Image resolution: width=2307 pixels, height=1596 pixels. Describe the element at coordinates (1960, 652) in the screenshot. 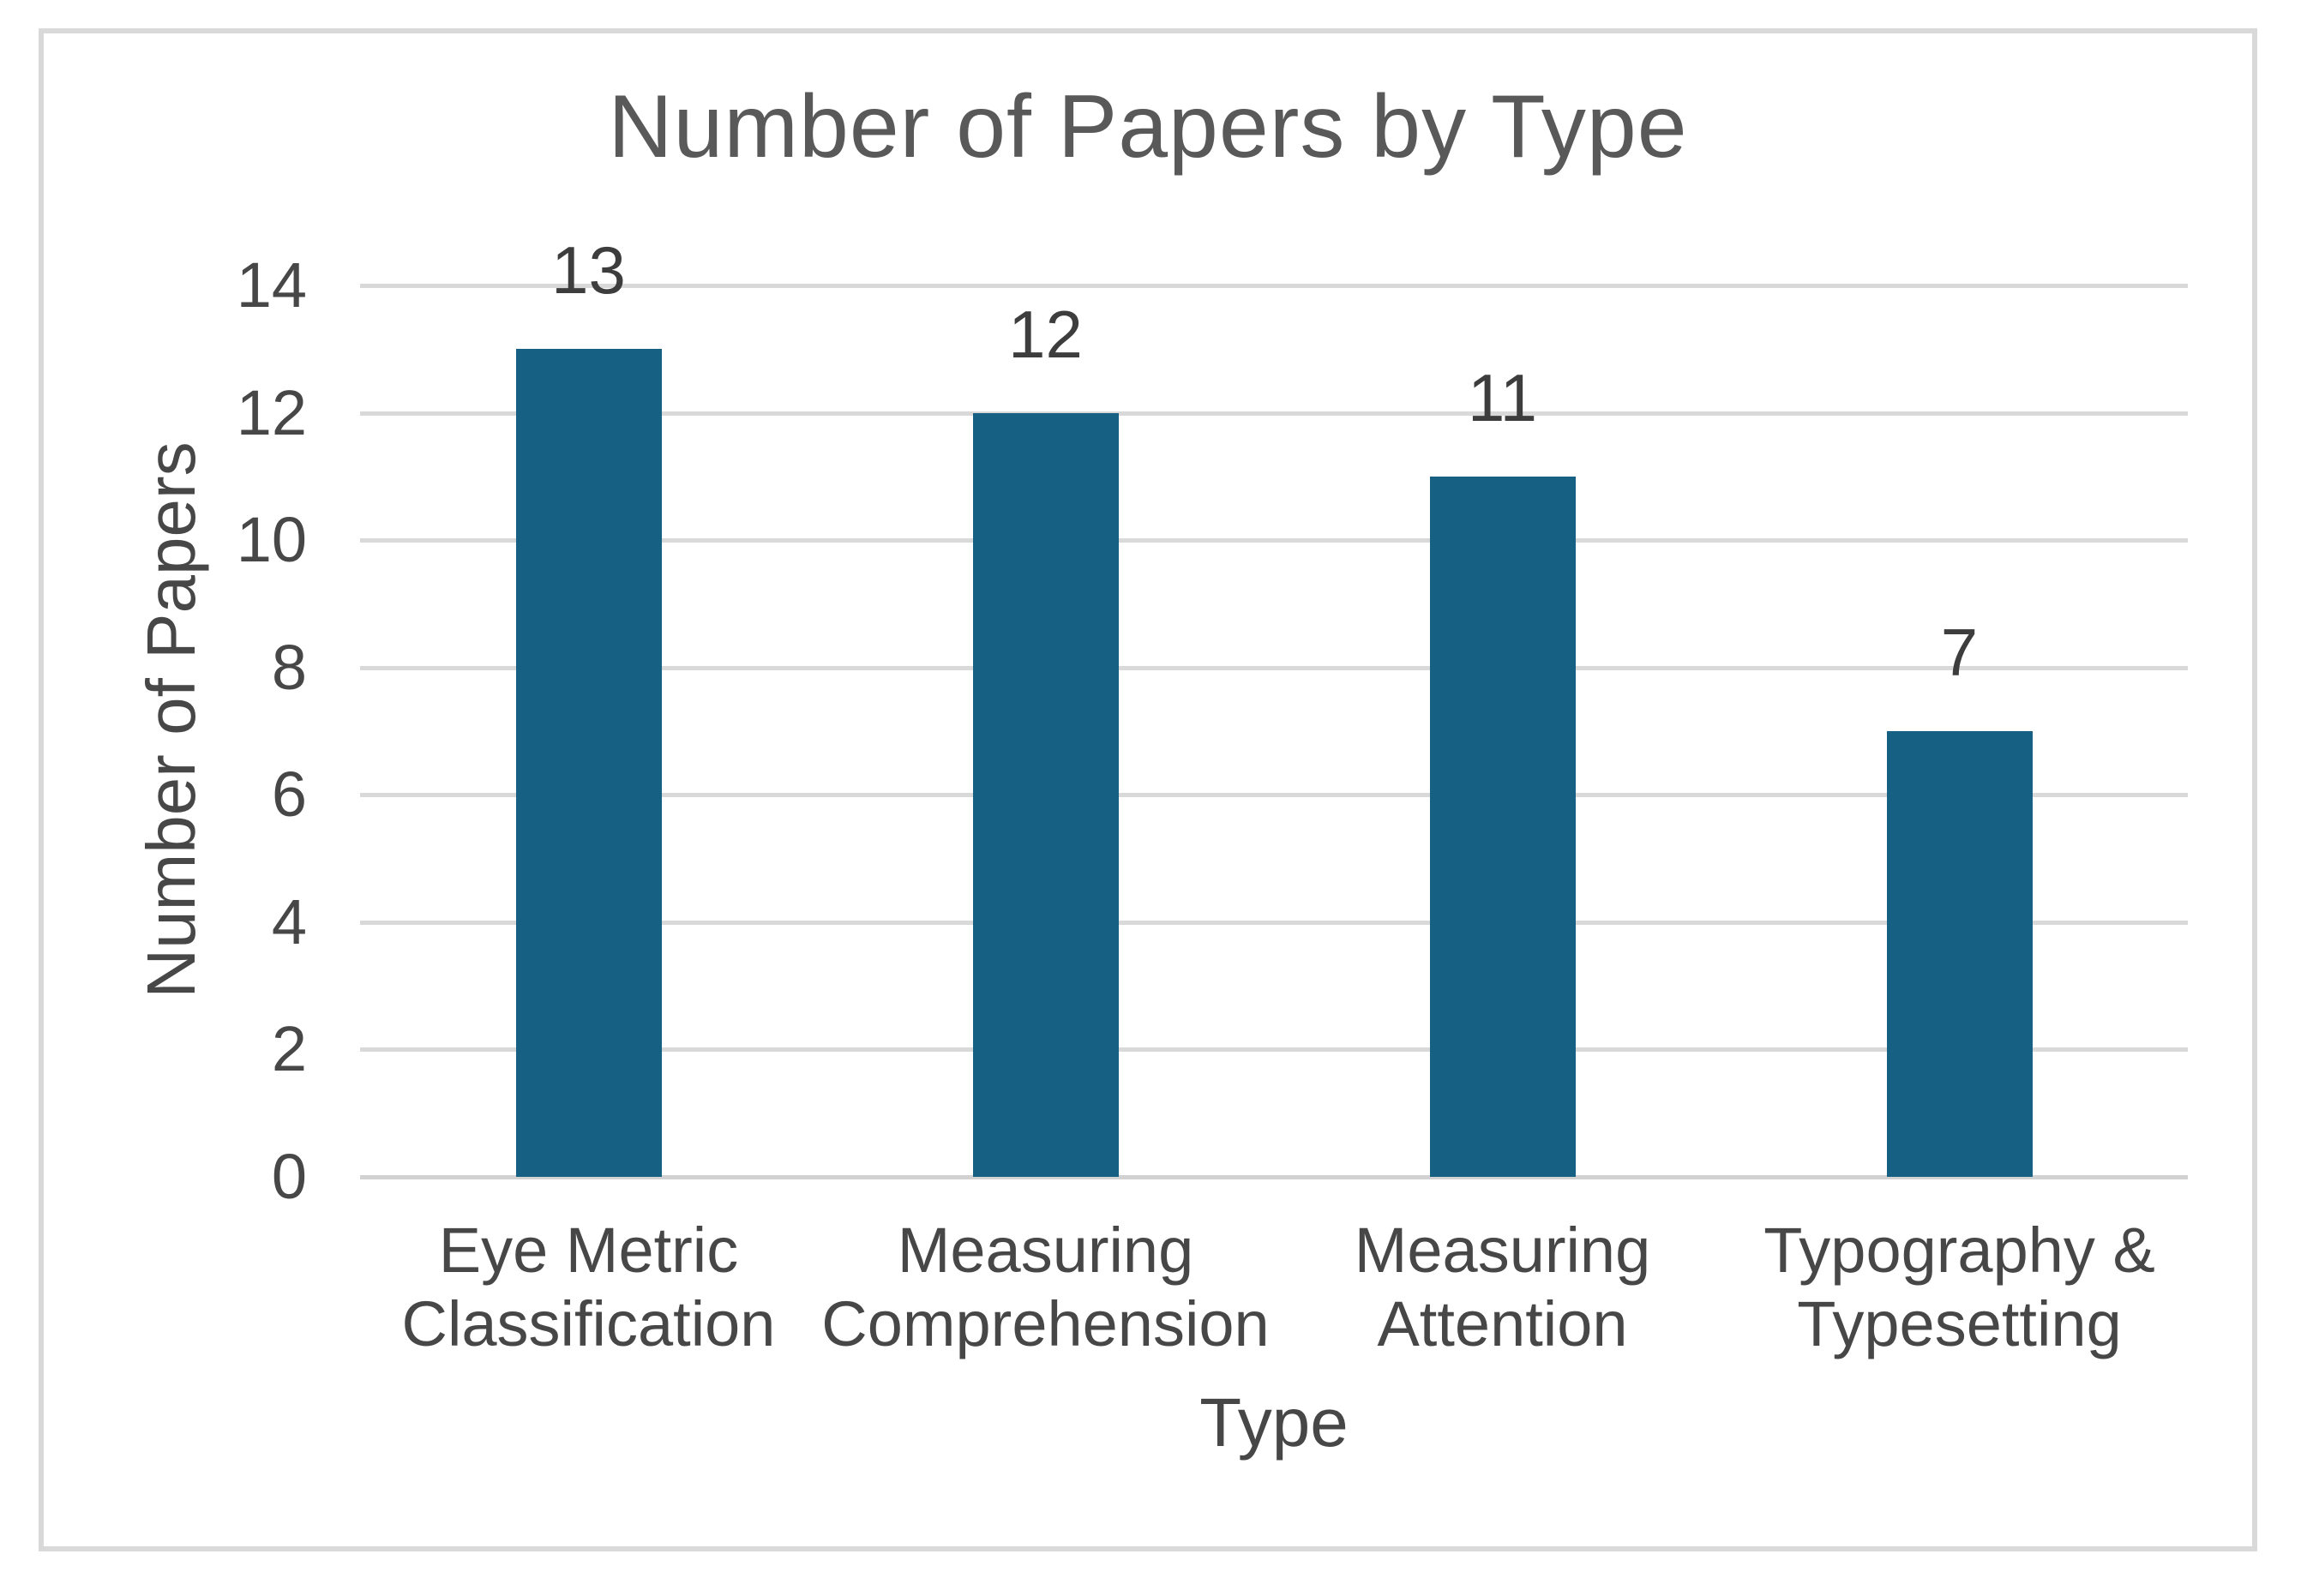

I see `bar-value-label: 7` at that location.